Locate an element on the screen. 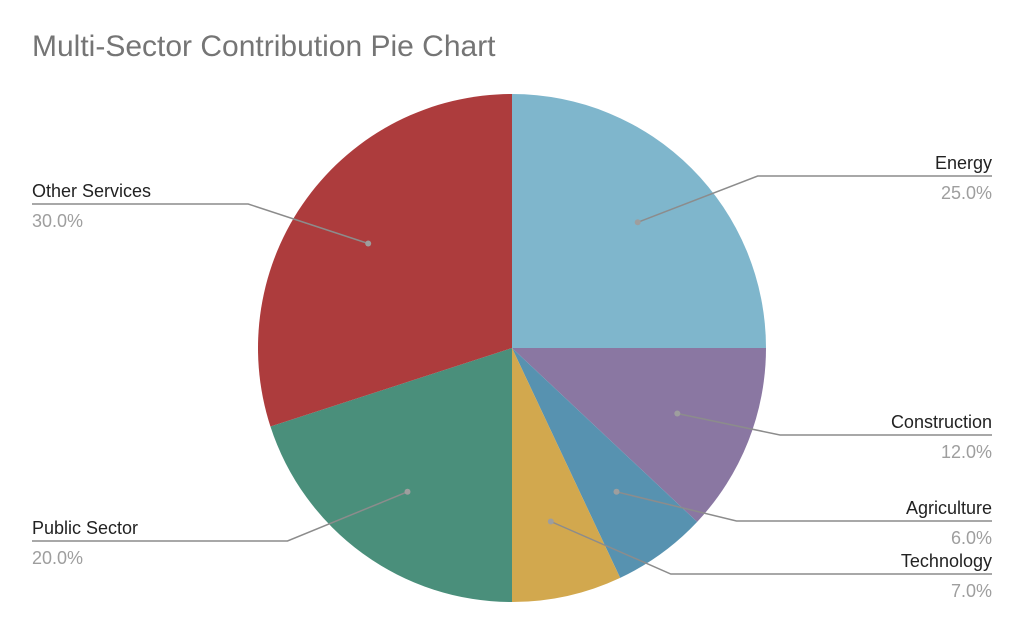 The image size is (1024, 633). slice-value-other-services: 30.0% is located at coordinates (57, 221).